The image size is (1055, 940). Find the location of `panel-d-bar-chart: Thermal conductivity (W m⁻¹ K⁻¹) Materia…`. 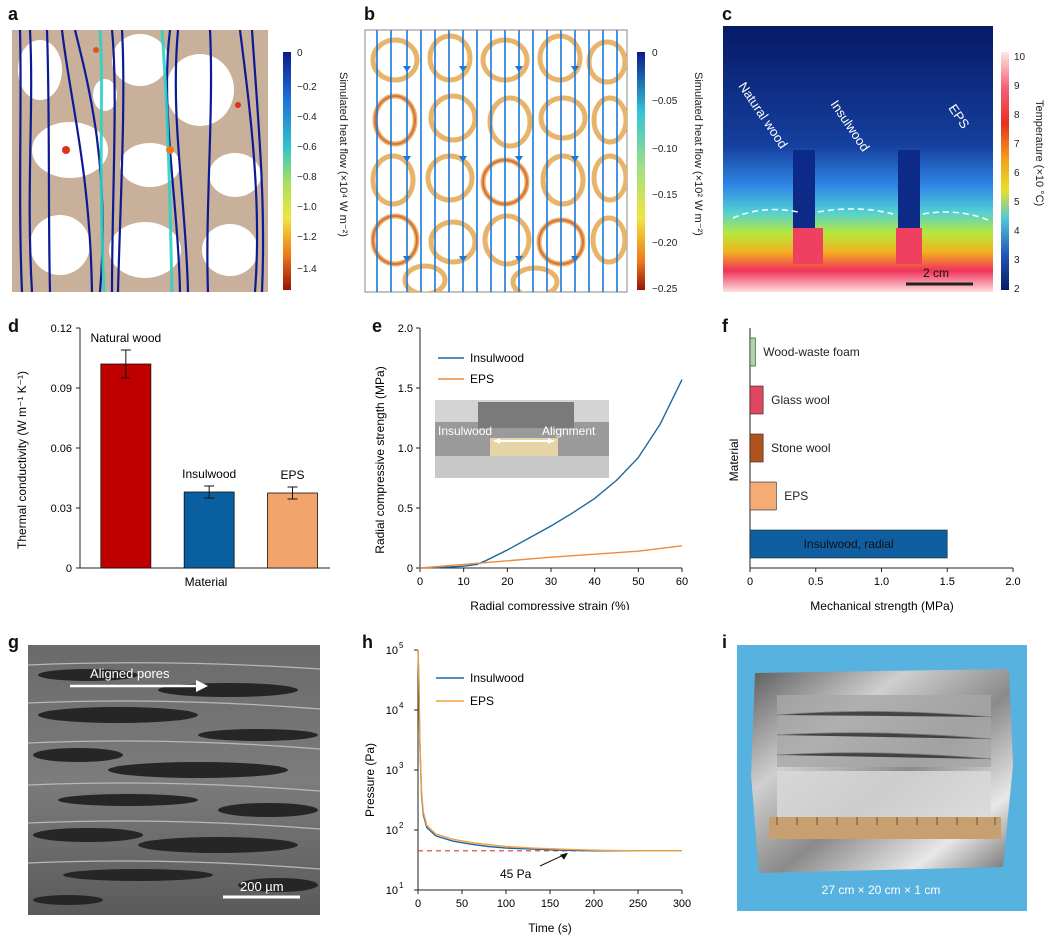

panel-d-bar-chart: Thermal conductivity (W m⁻¹ K⁻¹) Materia… is located at coordinates (172, 456).